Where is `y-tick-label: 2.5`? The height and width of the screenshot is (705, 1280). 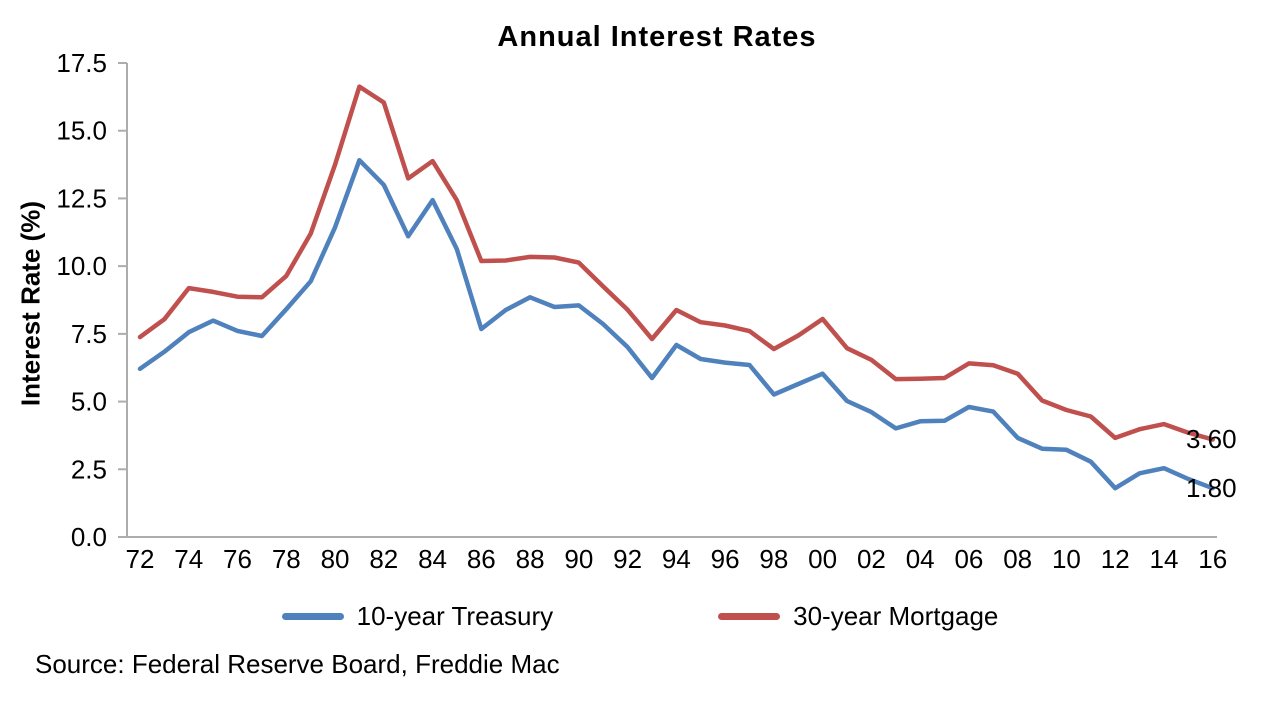 y-tick-label: 2.5 is located at coordinates (89, 469).